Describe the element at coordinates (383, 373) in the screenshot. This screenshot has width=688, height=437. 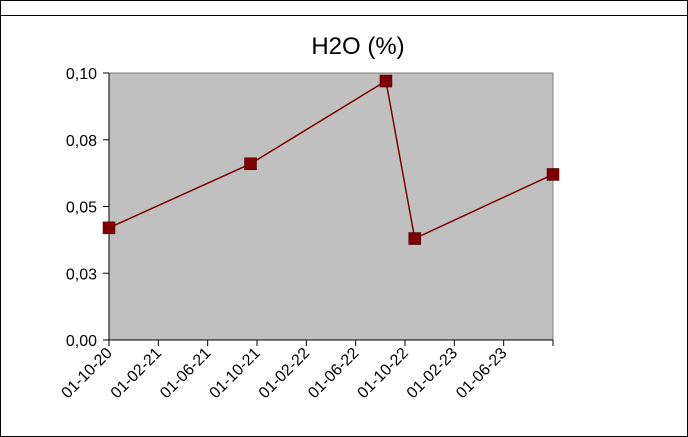
I see `x-tick-label: 01-10-22` at that location.